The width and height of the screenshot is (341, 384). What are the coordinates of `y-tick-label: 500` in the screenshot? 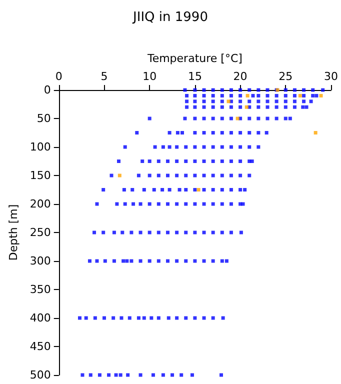 It's located at (40, 375).